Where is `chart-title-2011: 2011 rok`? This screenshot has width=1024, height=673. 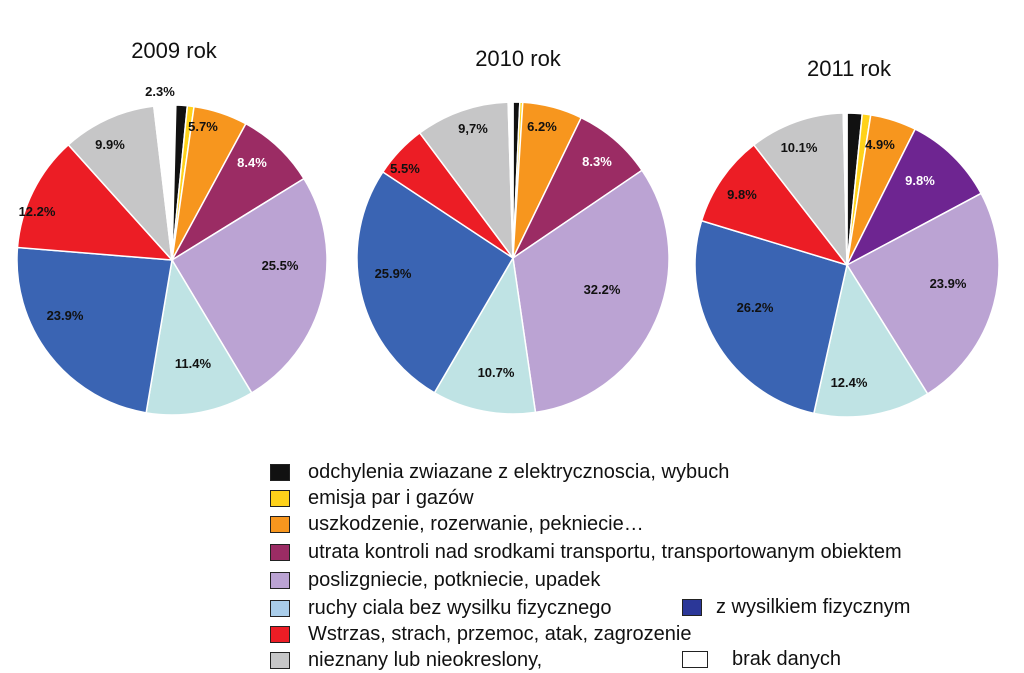 chart-title-2011: 2011 rok is located at coordinates (849, 68).